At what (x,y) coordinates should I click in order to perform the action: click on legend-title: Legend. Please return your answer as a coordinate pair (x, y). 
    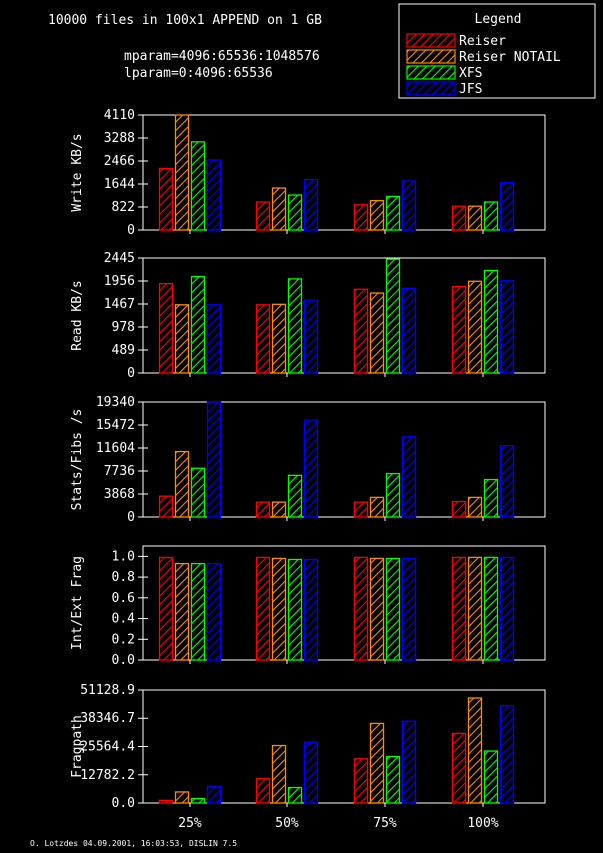
    Looking at the image, I should click on (498, 19).